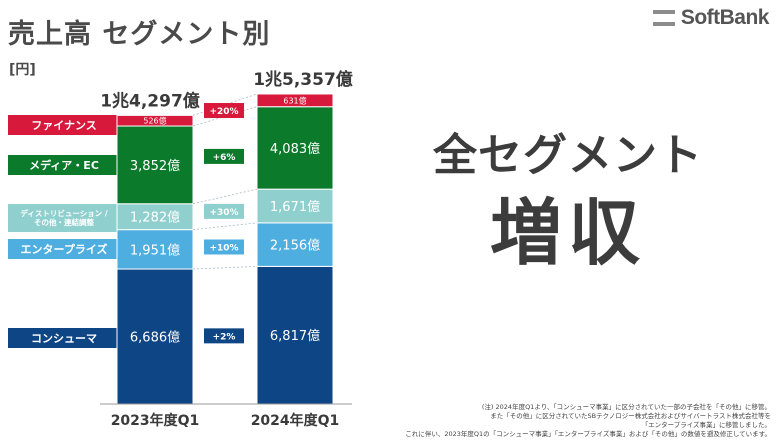  I want to click on data-label: 2,156億, so click(295, 246).